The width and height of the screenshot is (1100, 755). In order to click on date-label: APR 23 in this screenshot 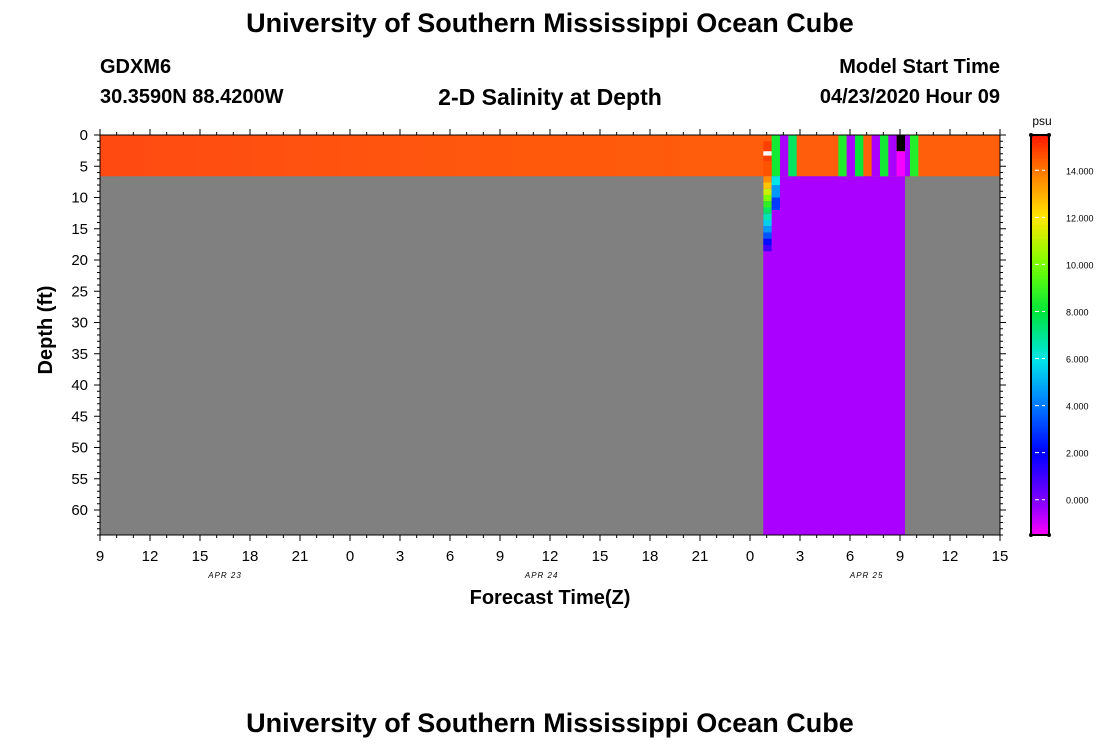, I will do `click(224, 575)`.